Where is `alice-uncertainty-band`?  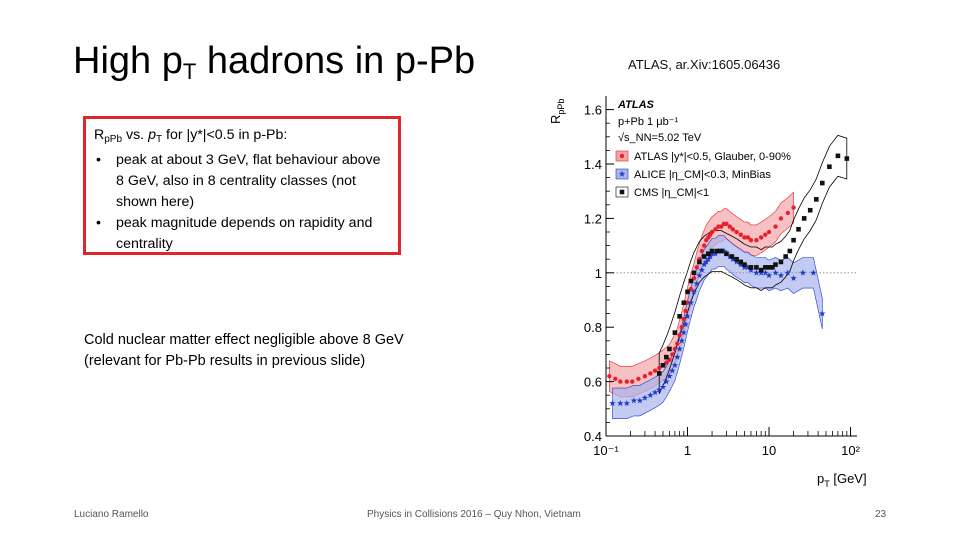 alice-uncertainty-band is located at coordinates (717, 327).